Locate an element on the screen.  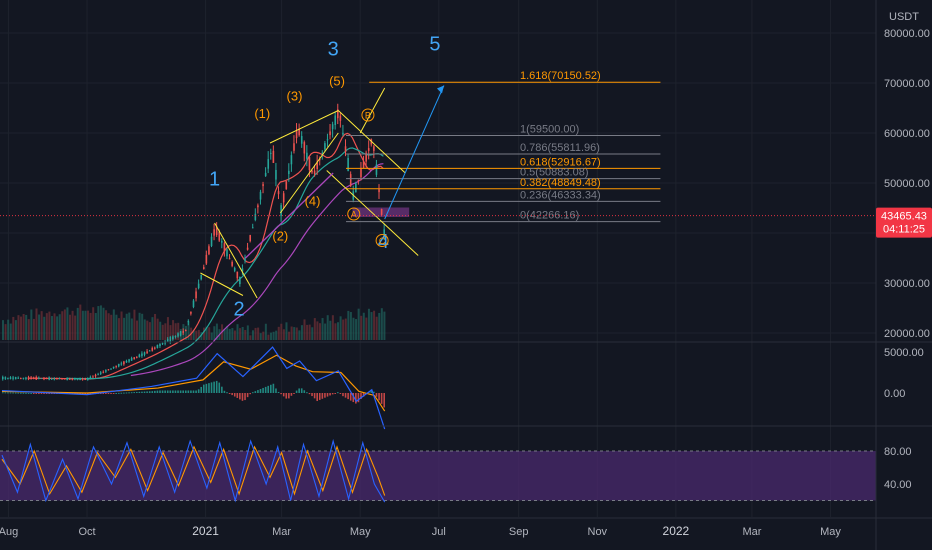
wave-circle-label: B is located at coordinates (368, 116).